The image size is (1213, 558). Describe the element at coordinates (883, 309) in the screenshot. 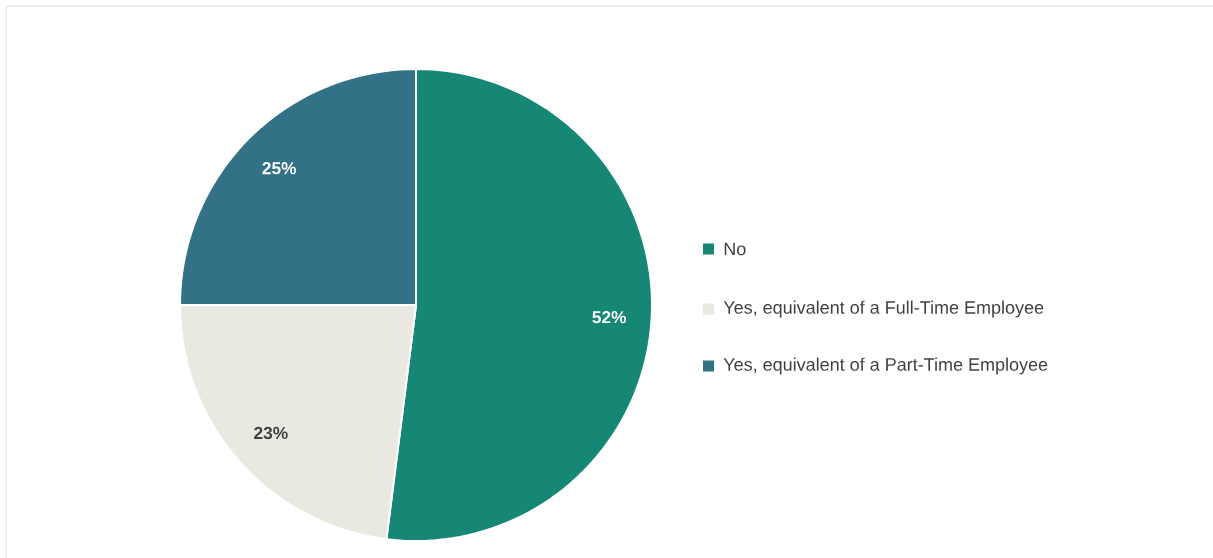

I see `legend-label: Yes, equivalent of a Full-Time Employee` at that location.